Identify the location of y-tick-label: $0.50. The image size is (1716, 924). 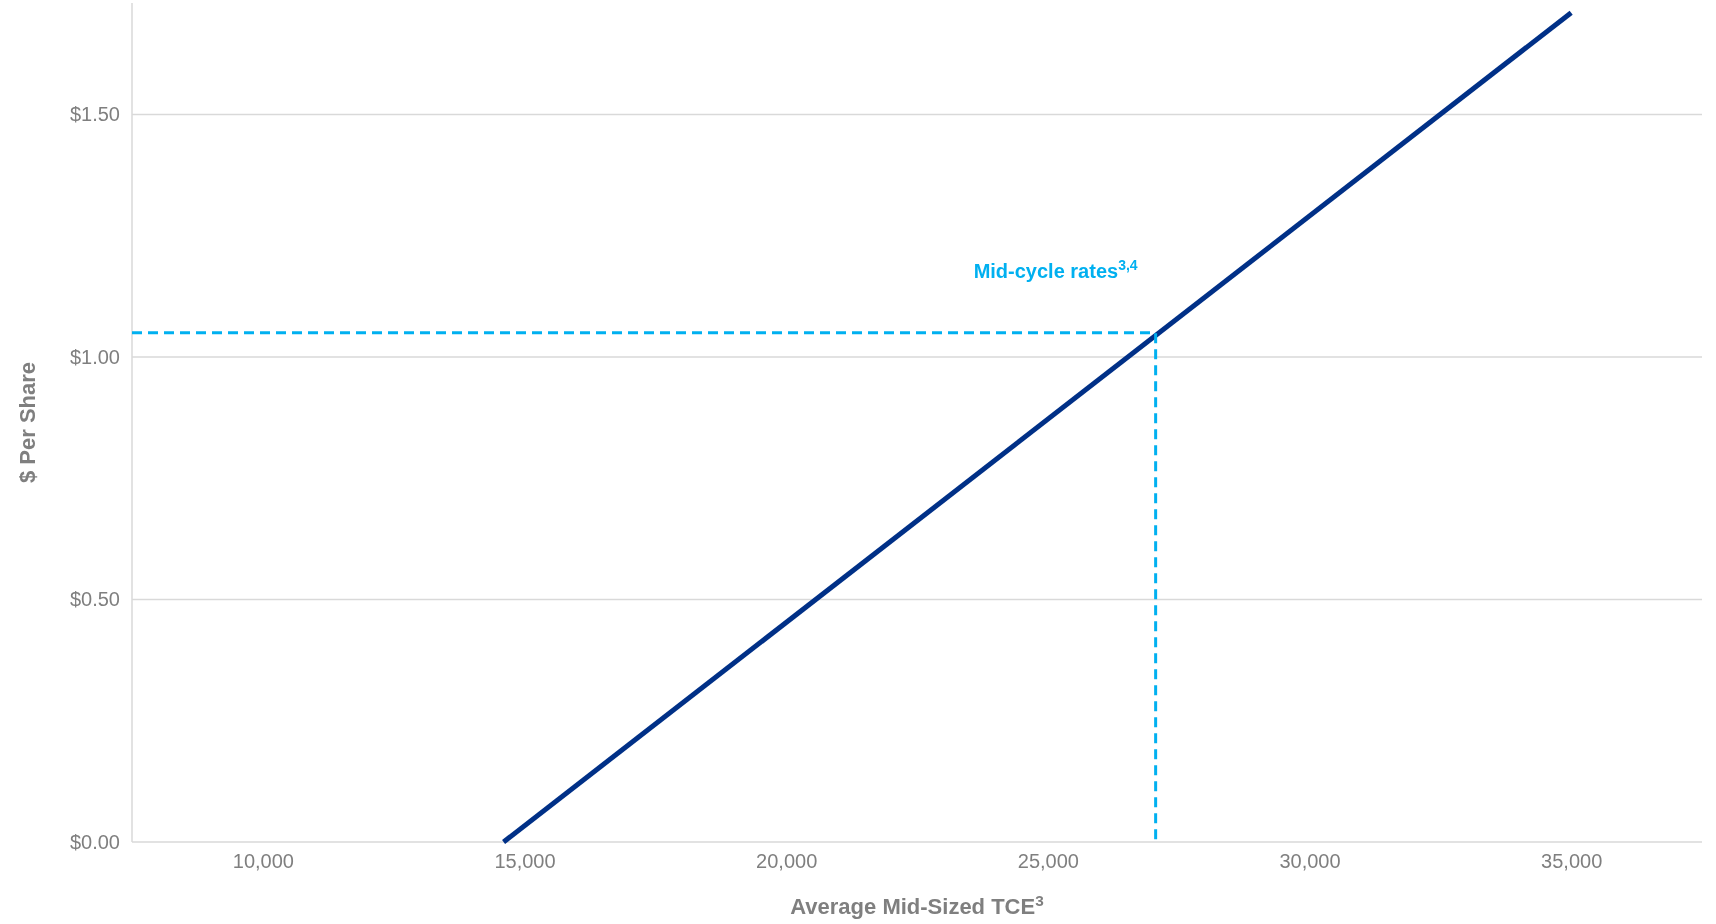
(94, 599).